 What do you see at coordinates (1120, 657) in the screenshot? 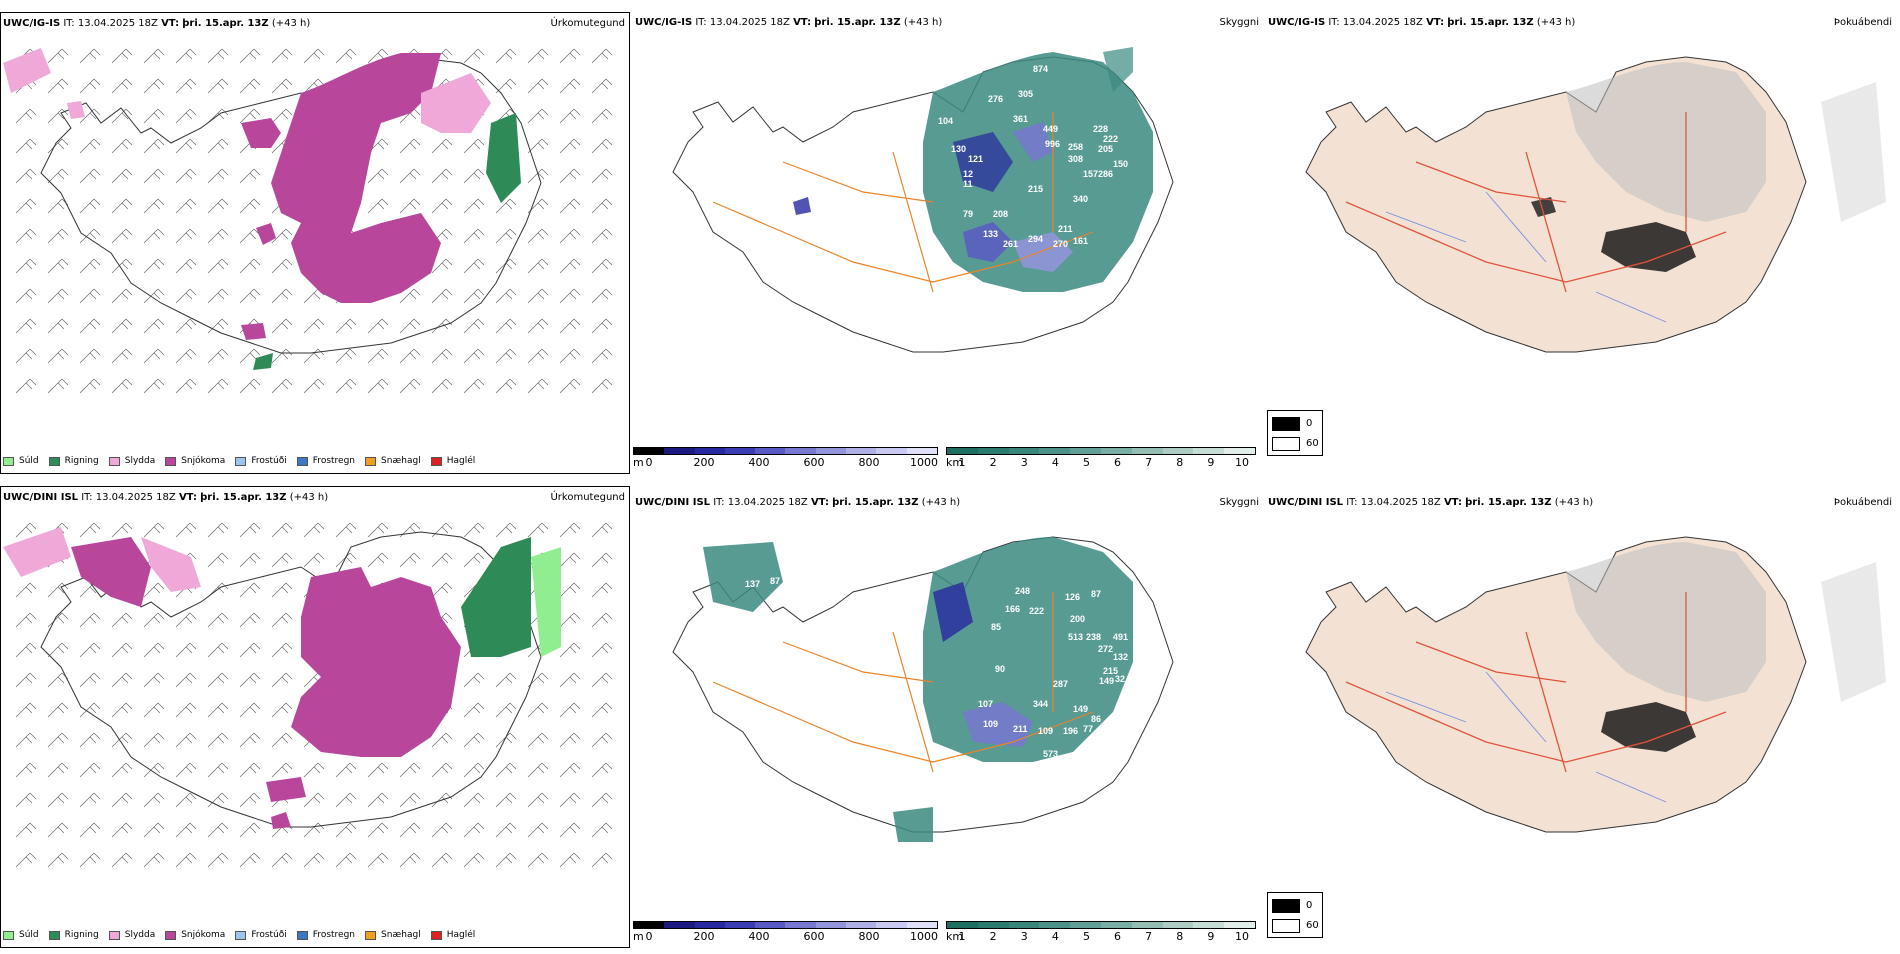
I see `height-label: 132` at bounding box center [1120, 657].